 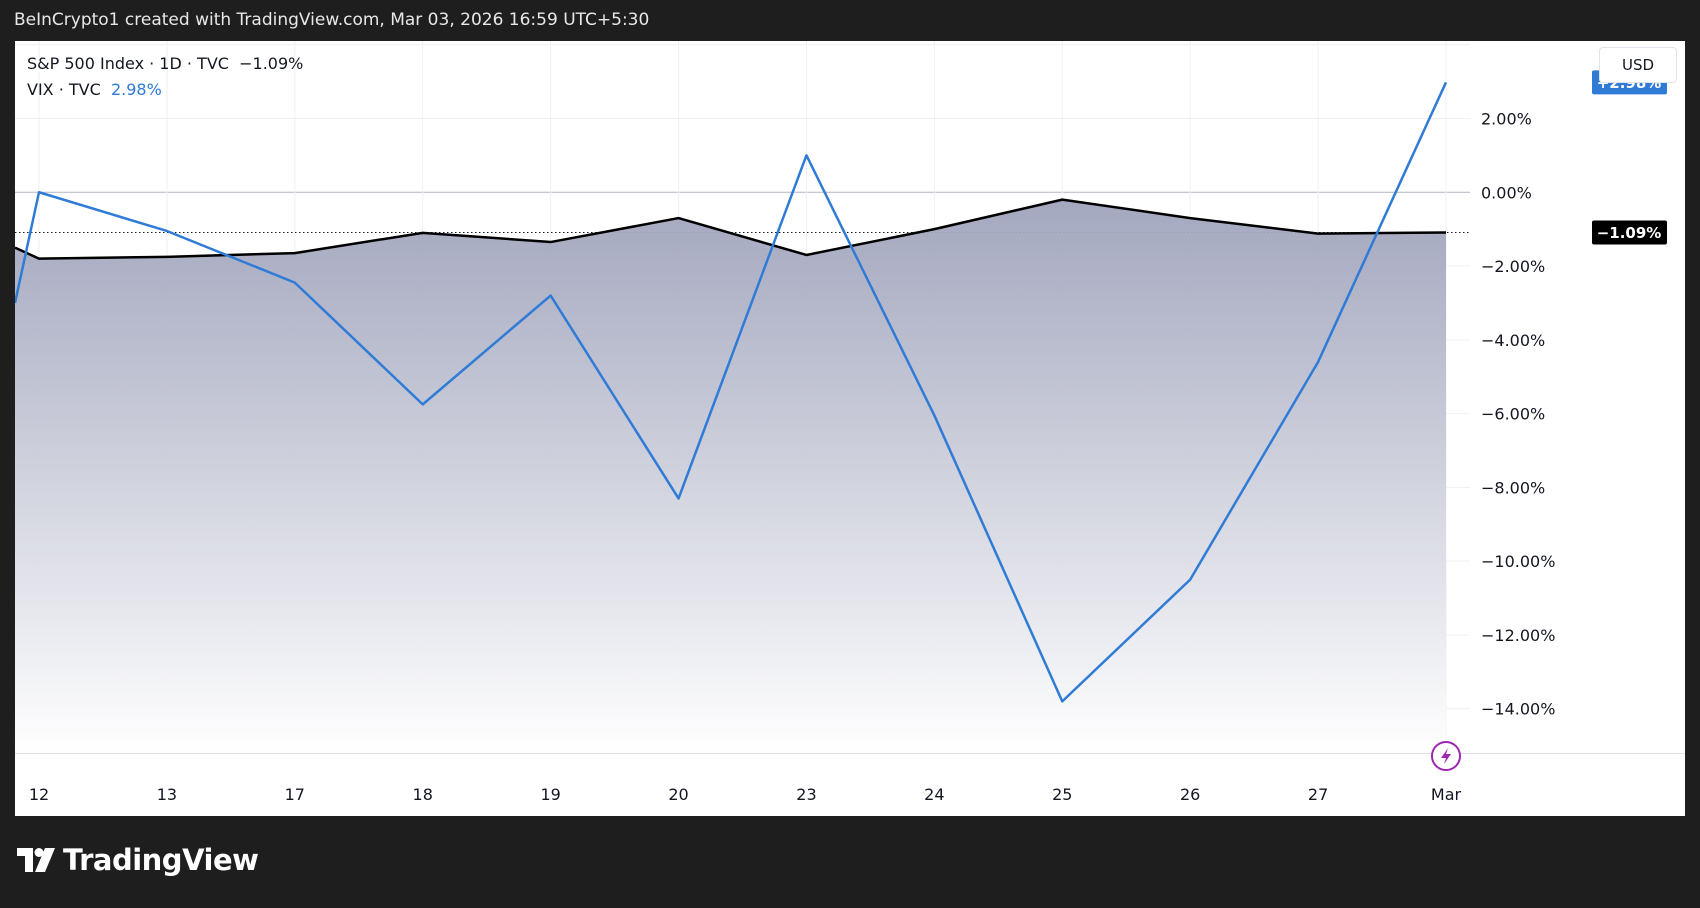 What do you see at coordinates (1638, 65) in the screenshot?
I see `currency-selector-button: USD` at bounding box center [1638, 65].